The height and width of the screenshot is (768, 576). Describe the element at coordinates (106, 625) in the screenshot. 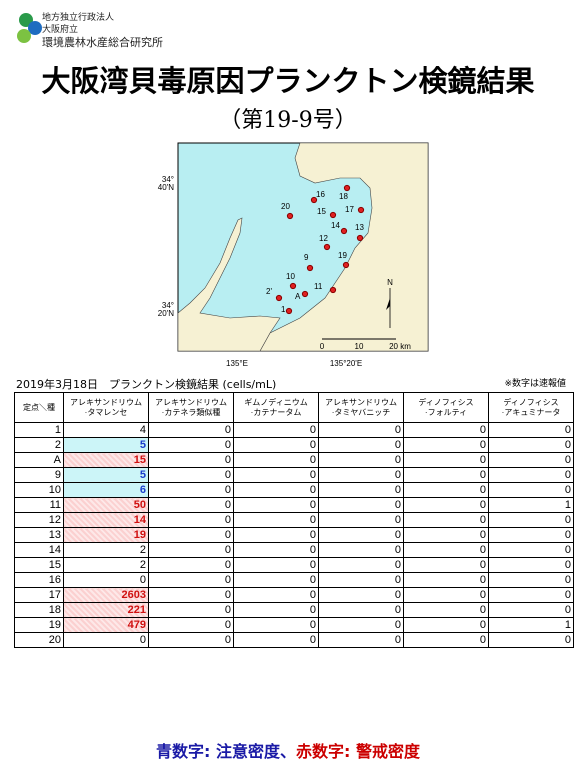

I see `value-cell: 479` at that location.